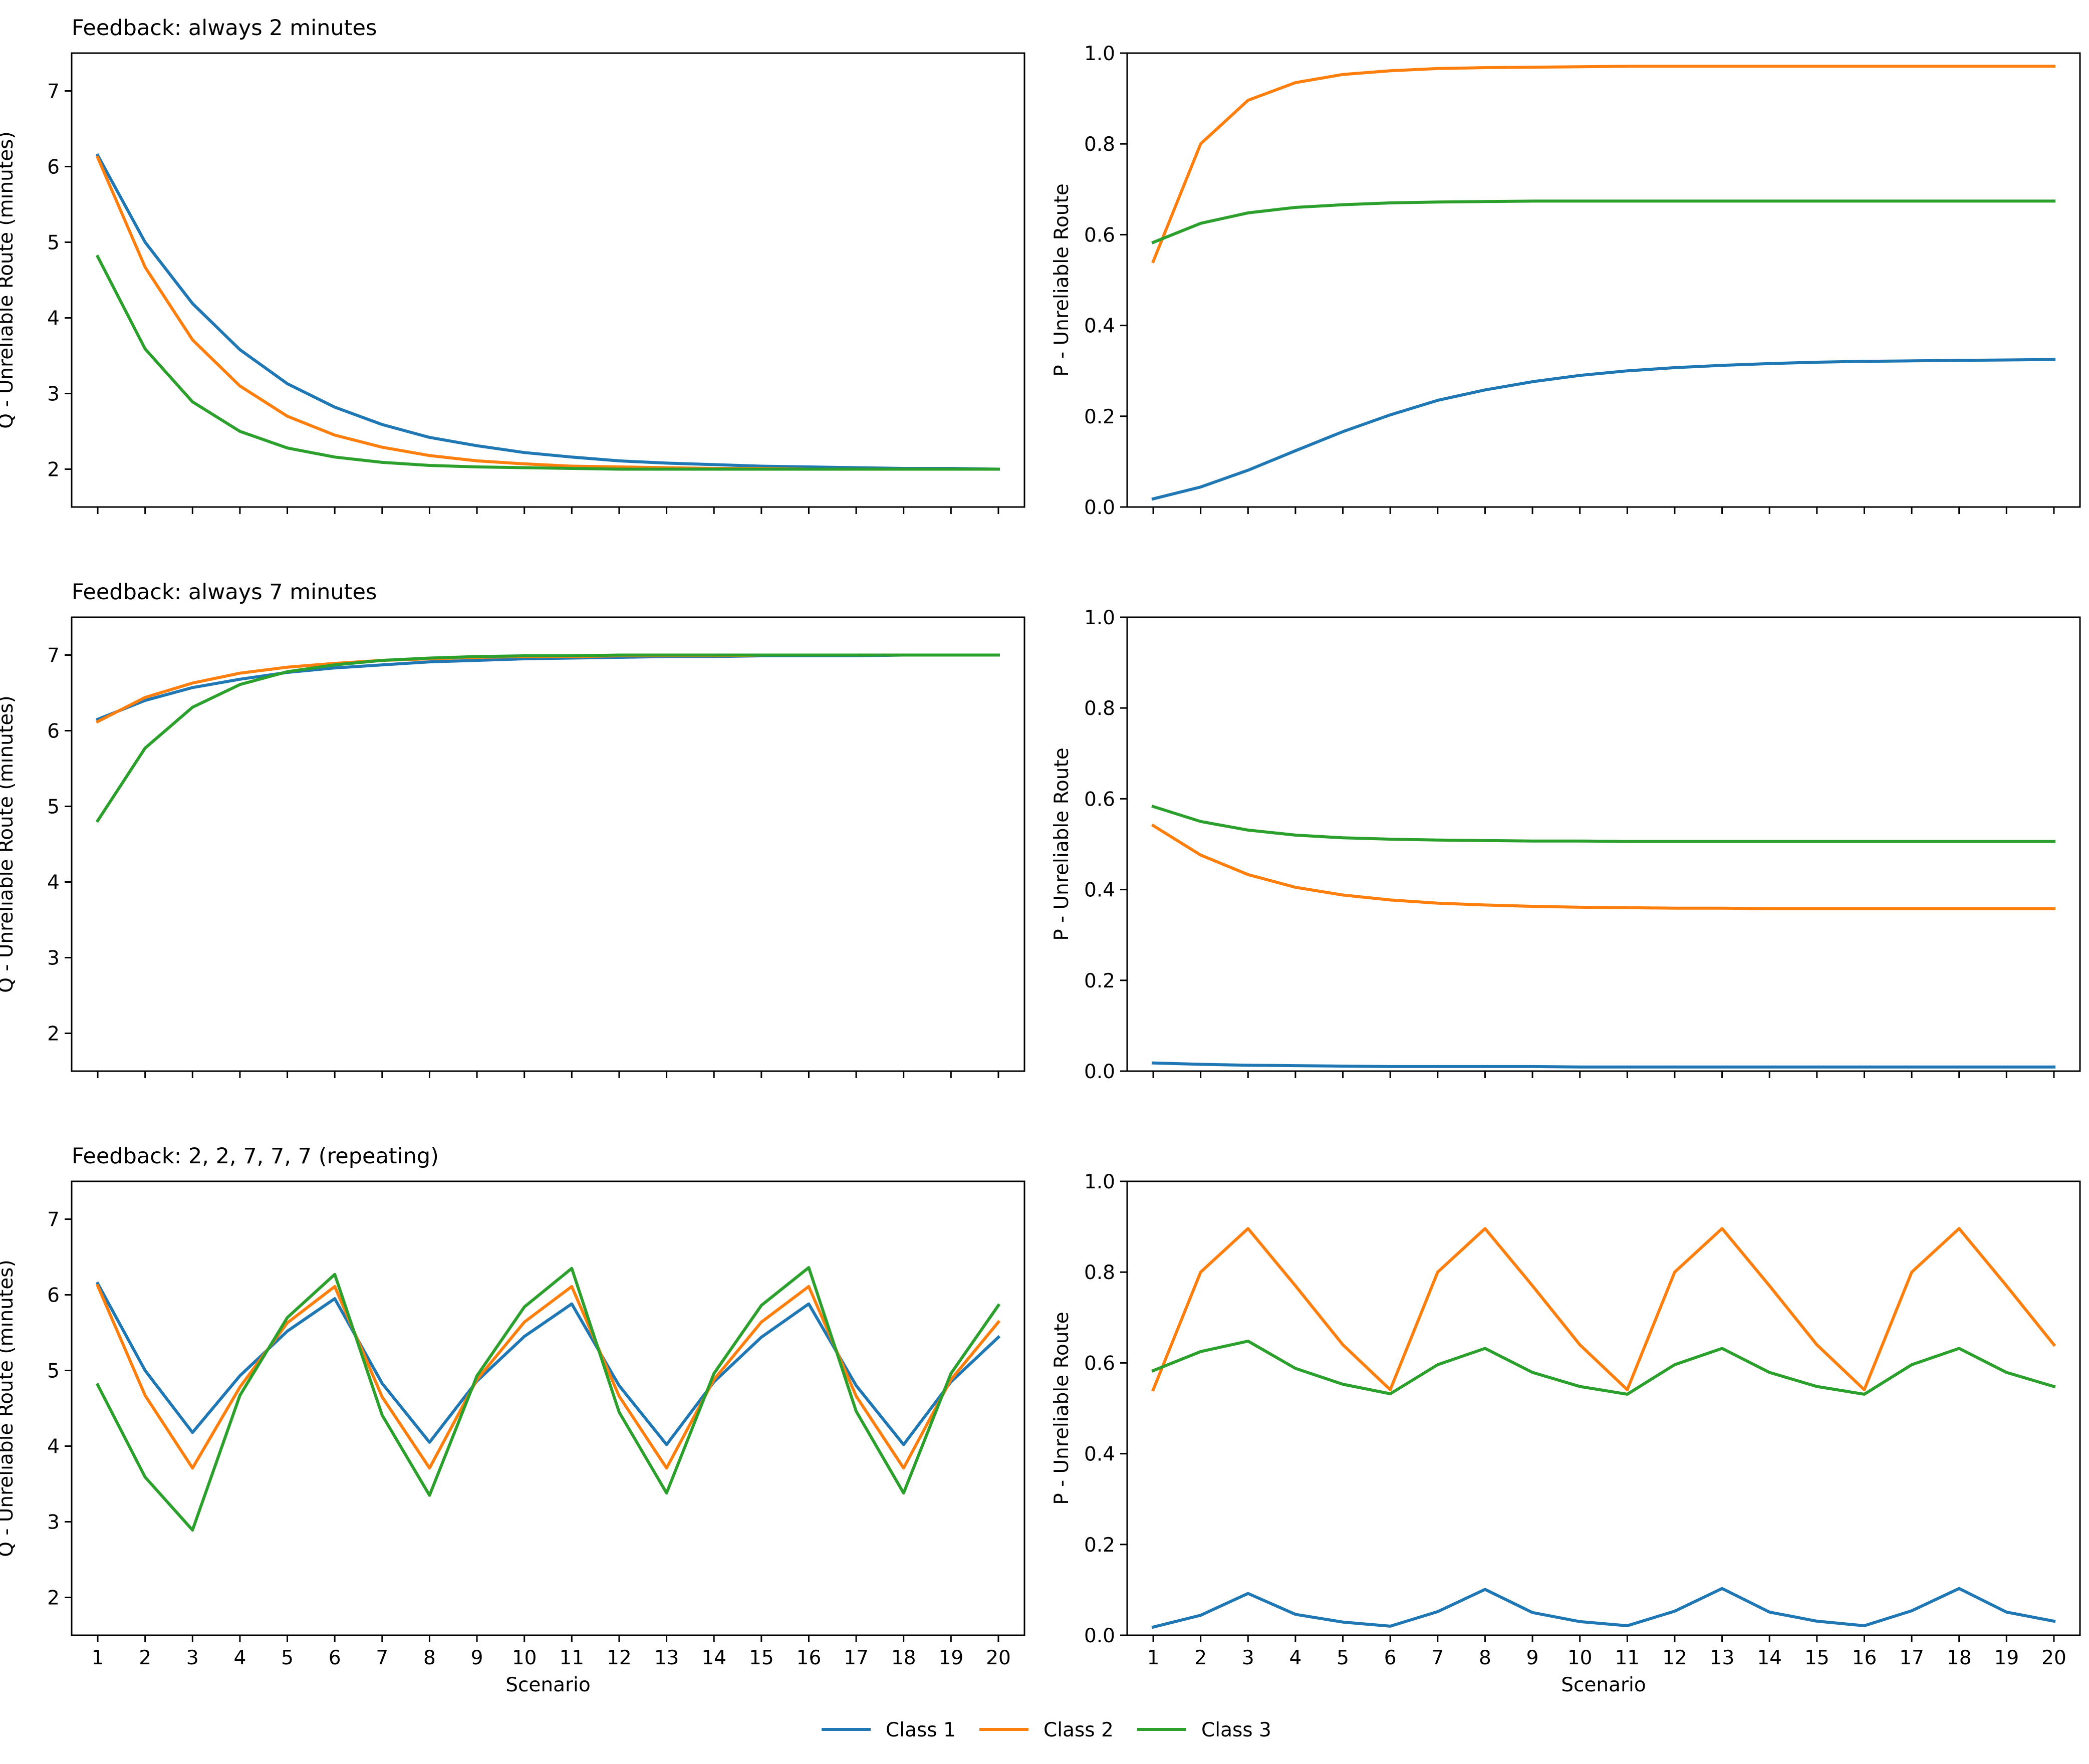  What do you see at coordinates (998, 1658) in the screenshot?
I see `x-tick-label: 20` at bounding box center [998, 1658].